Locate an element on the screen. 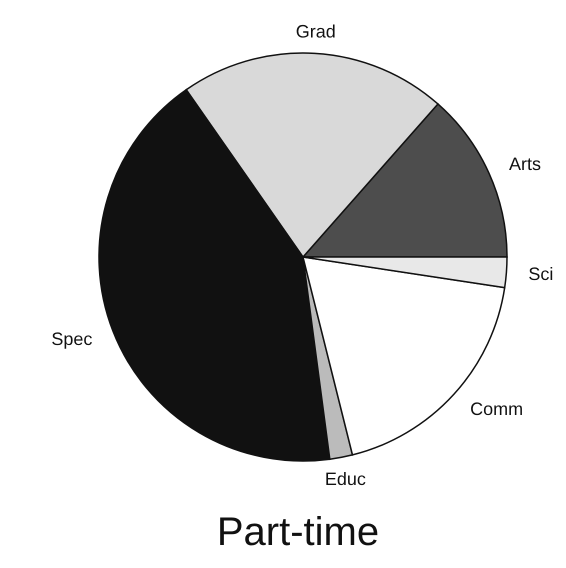  slice-label: Comm is located at coordinates (497, 409).